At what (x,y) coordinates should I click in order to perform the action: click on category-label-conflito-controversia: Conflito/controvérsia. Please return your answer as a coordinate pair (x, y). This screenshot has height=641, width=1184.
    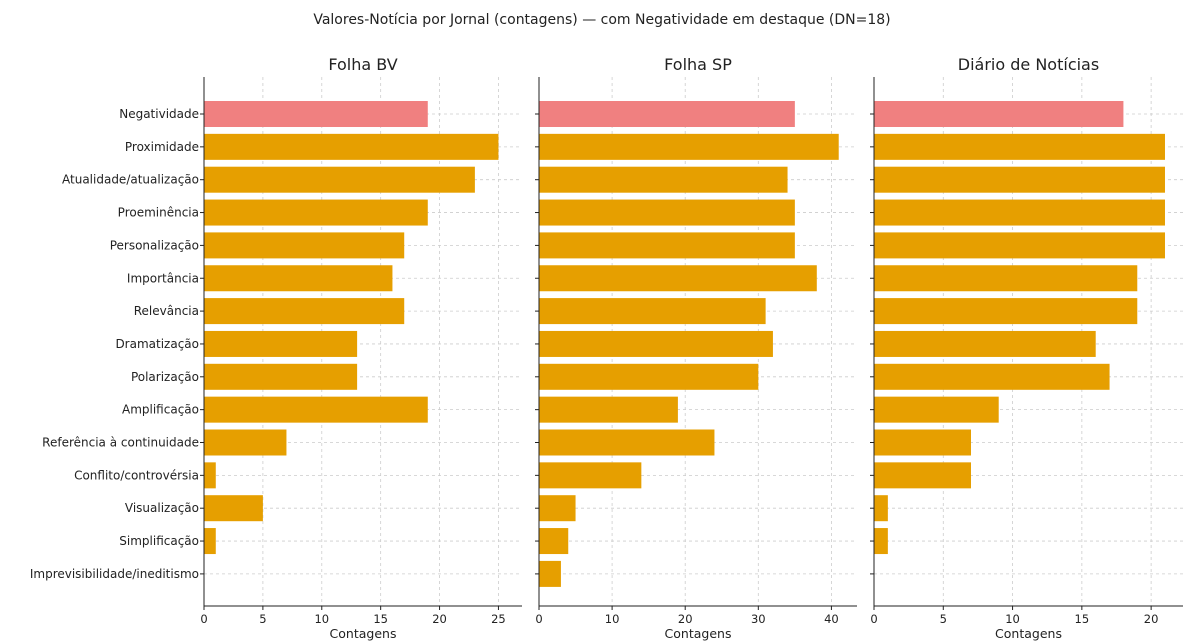
    Looking at the image, I should click on (136, 475).